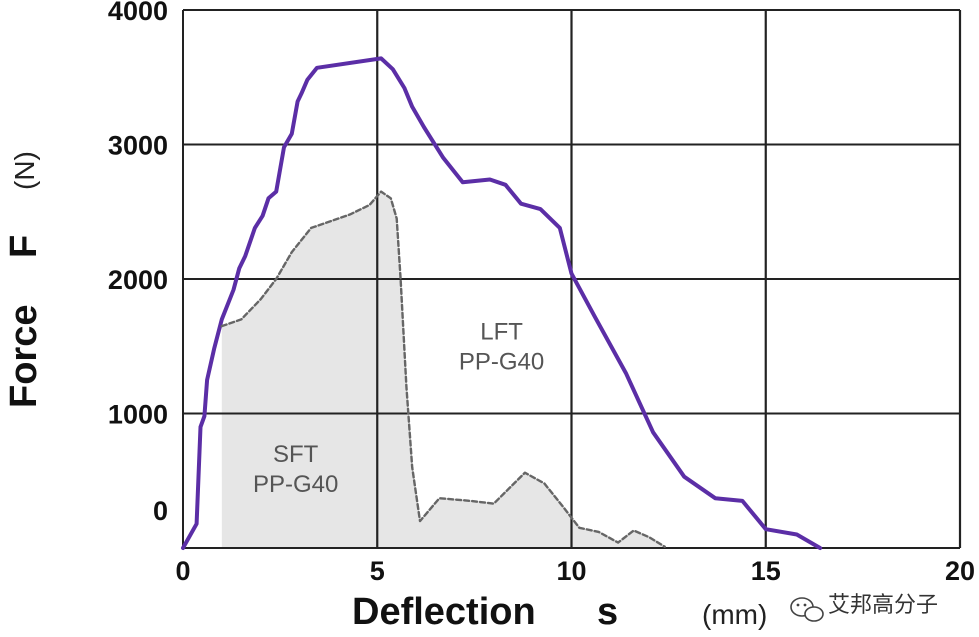 This screenshot has width=979, height=637. Describe the element at coordinates (24, 246) in the screenshot. I see `y-axis-symbol: F` at that location.